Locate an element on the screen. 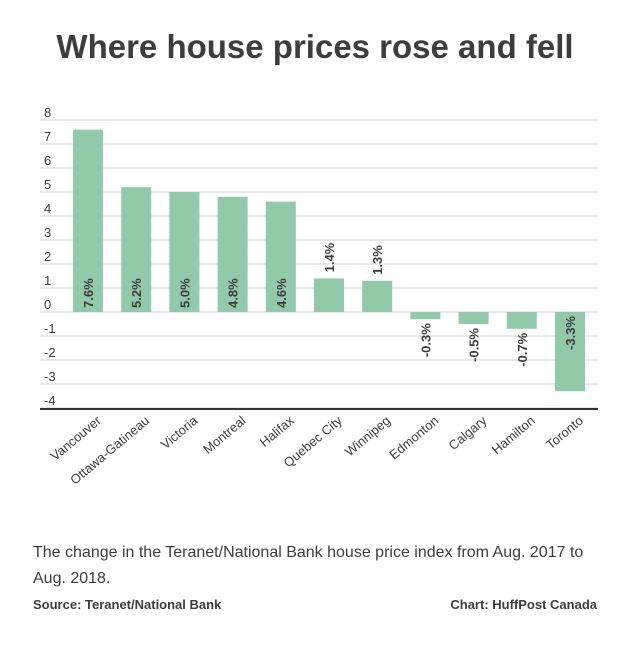  y-tick-label: -4 is located at coordinates (50, 400).